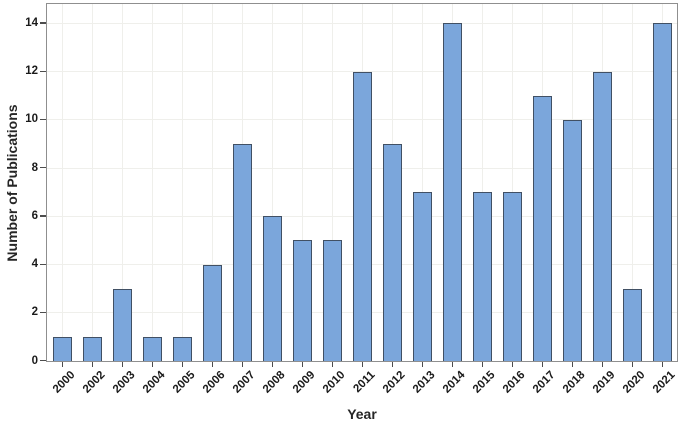 The width and height of the screenshot is (685, 431). Describe the element at coordinates (34, 167) in the screenshot. I see `y-tick-label: 8` at that location.